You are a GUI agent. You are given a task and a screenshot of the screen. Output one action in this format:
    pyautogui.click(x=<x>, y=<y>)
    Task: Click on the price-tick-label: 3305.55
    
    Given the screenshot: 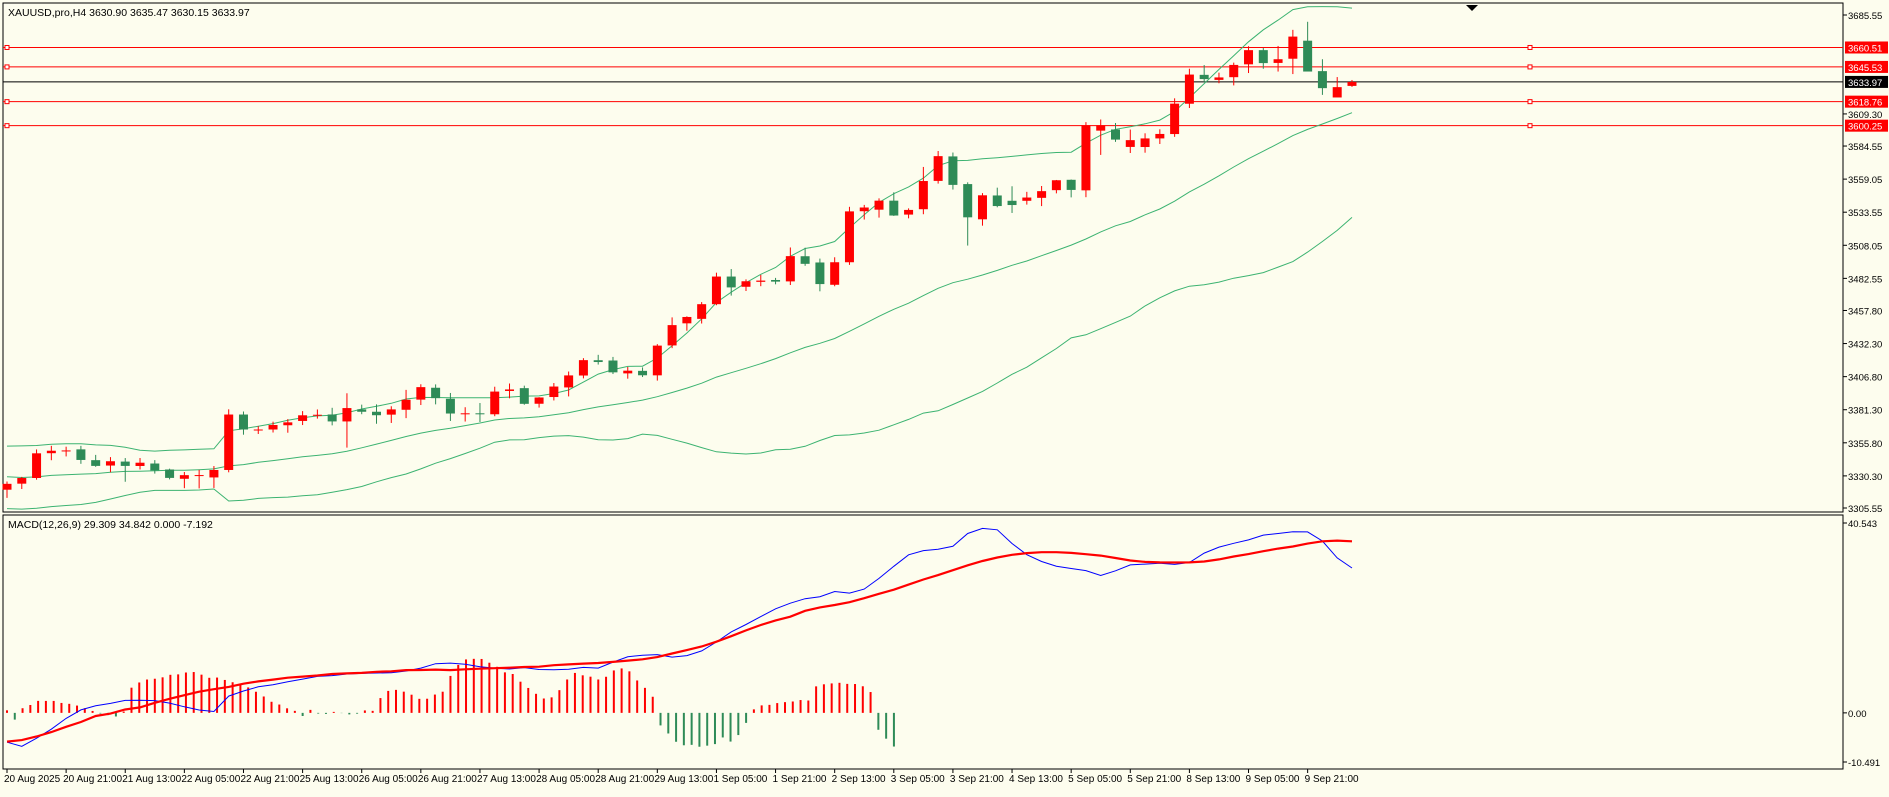 What is the action you would take?
    pyautogui.click(x=1865, y=509)
    